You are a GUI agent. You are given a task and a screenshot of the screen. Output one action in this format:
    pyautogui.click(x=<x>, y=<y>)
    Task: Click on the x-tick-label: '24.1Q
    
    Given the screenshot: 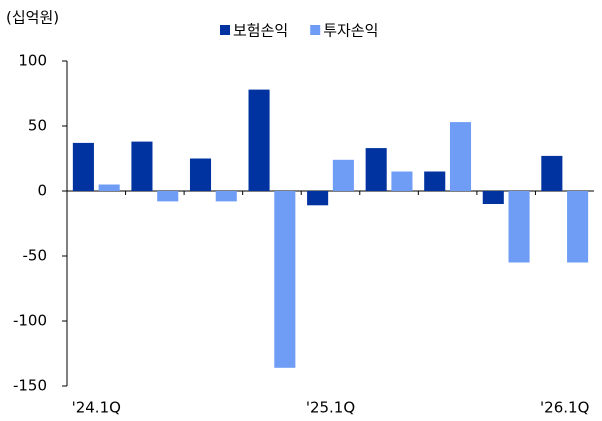 What is the action you would take?
    pyautogui.click(x=96, y=408)
    